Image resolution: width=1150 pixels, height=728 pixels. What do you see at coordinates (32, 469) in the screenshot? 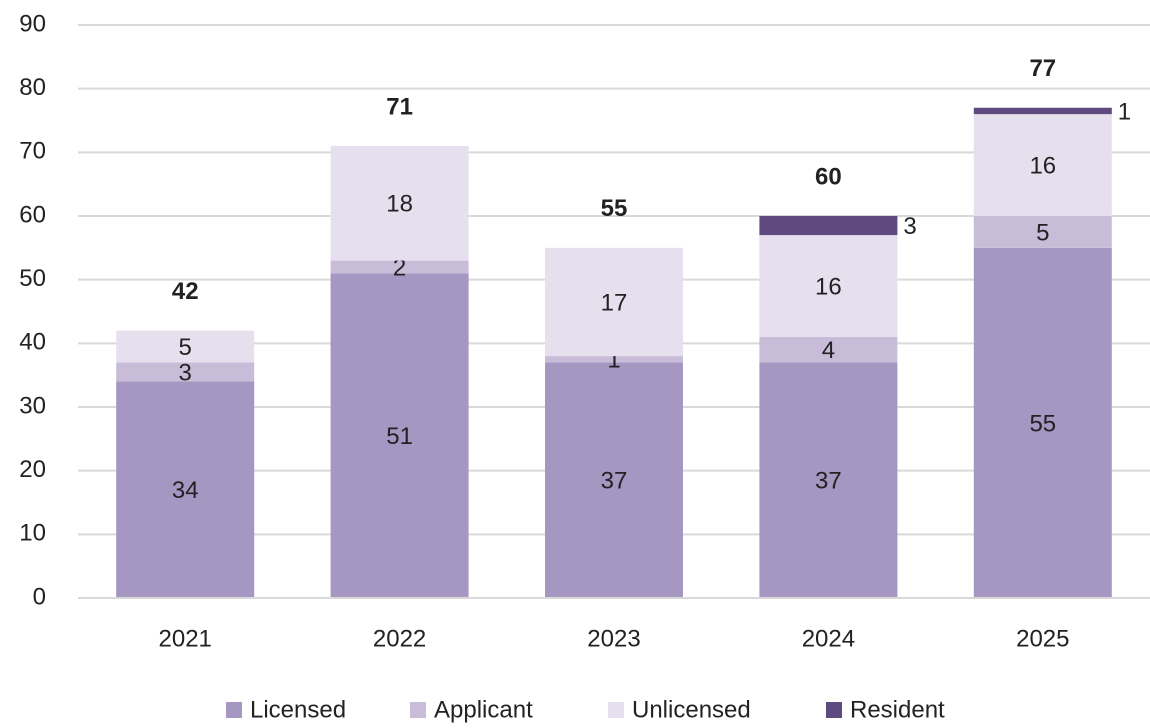
I see `y-tick-label: 20` at bounding box center [32, 469].